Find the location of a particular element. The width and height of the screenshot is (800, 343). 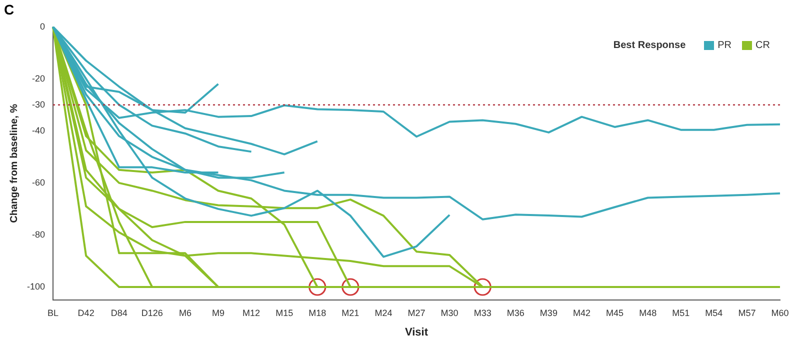

x-tick-label: M27 is located at coordinates (417, 313).